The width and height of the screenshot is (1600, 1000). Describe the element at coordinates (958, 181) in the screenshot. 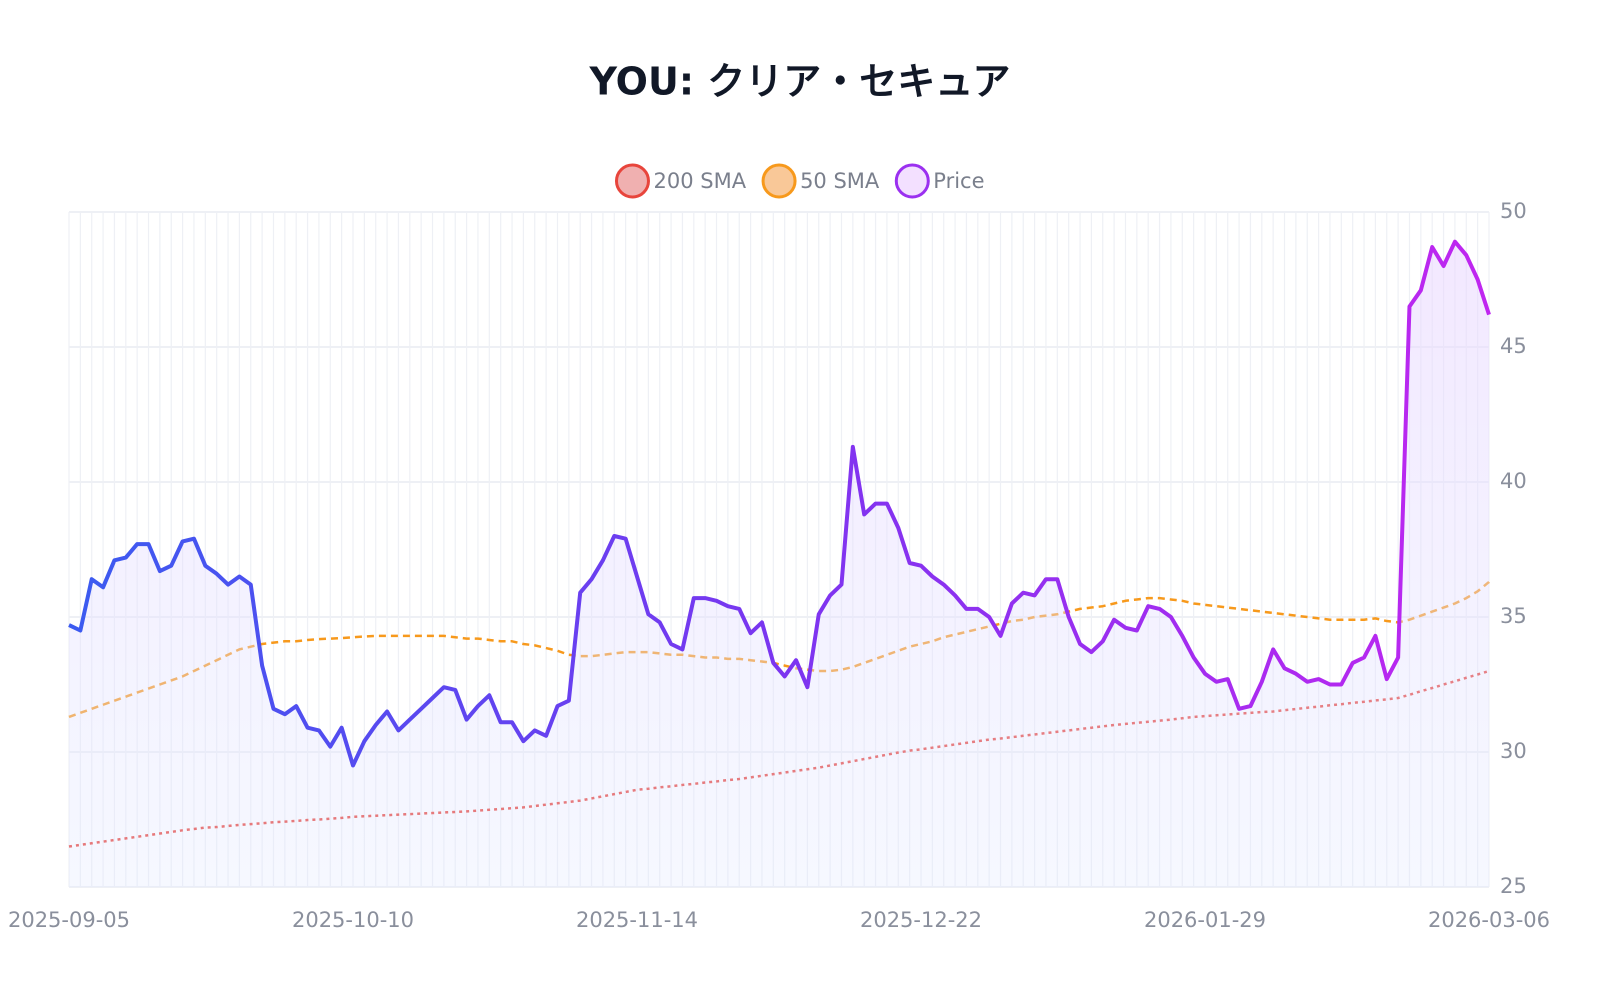

I see `legend-label: Price` at that location.